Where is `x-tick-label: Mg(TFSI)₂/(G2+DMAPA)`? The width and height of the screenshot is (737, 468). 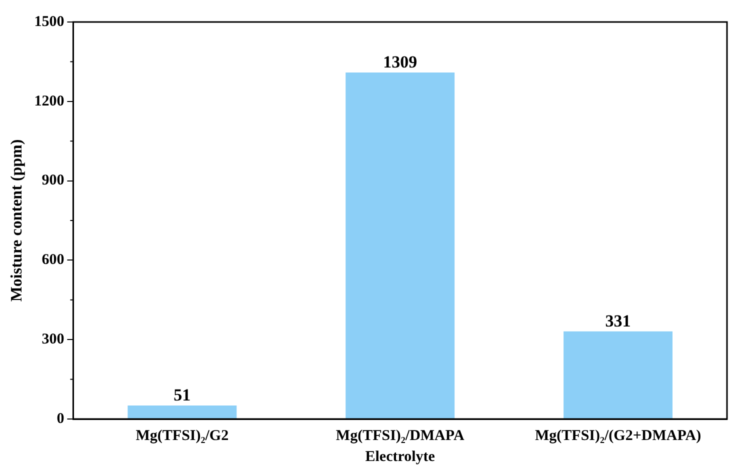 x-tick-label: Mg(TFSI)₂/(G2+DMAPA) is located at coordinates (618, 436).